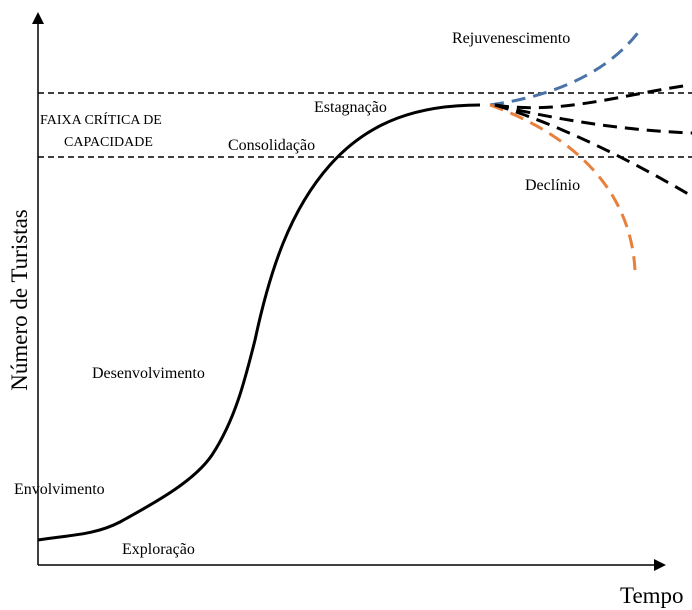 The width and height of the screenshot is (692, 610). What do you see at coordinates (108, 142) in the screenshot?
I see `band-label: CAPACIDADE` at bounding box center [108, 142].